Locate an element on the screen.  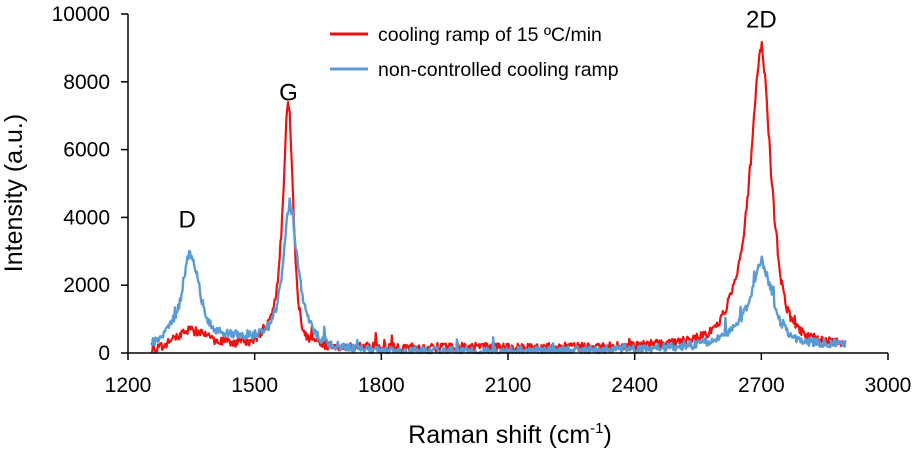
peak-label-g: G is located at coordinates (288, 92).